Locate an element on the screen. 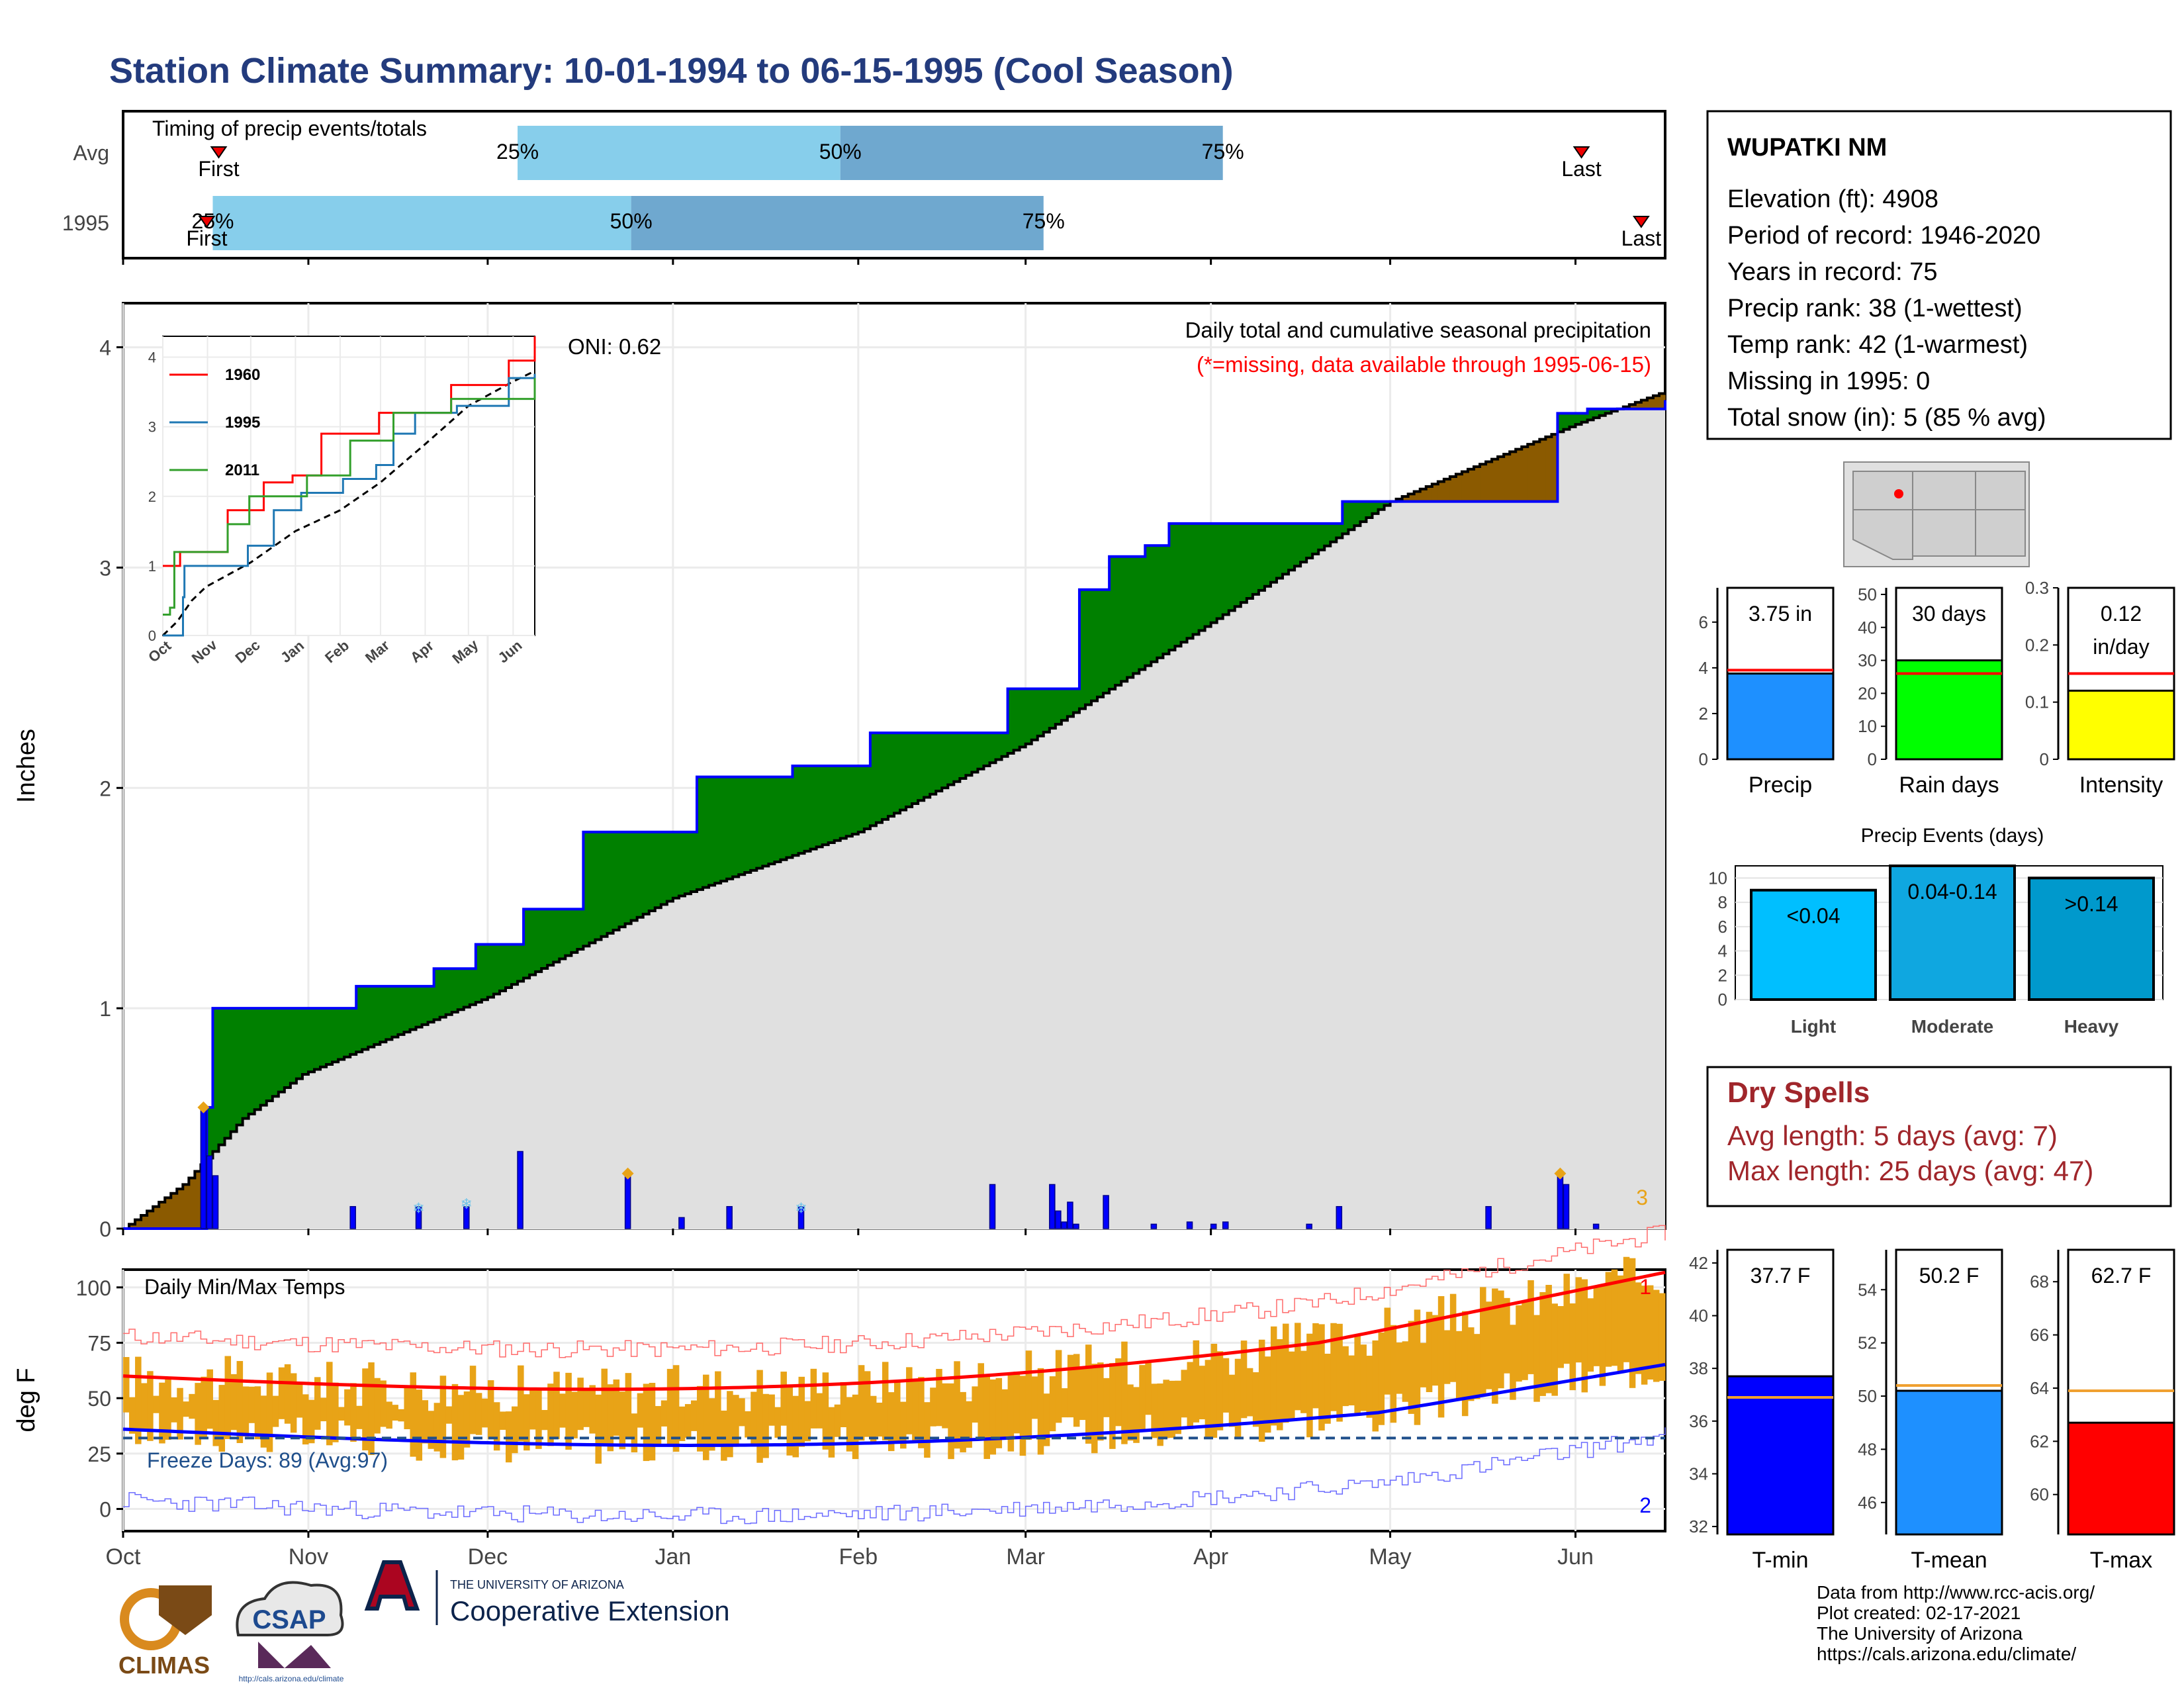  daily-precip-bar is located at coordinates (1596, 1226).